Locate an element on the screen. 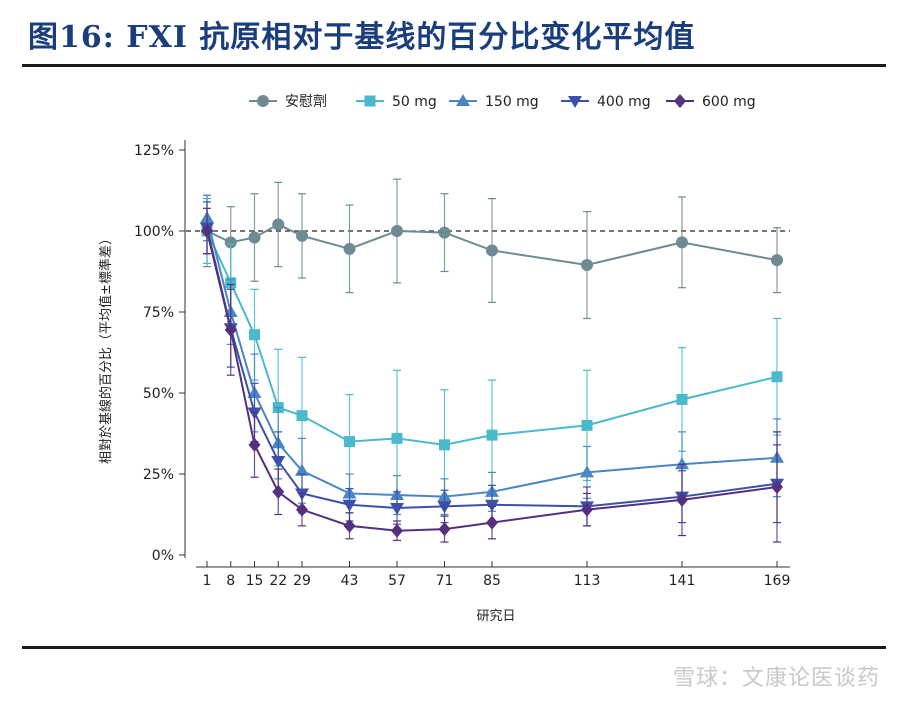  y-tick-label: 25% is located at coordinates (158, 475).